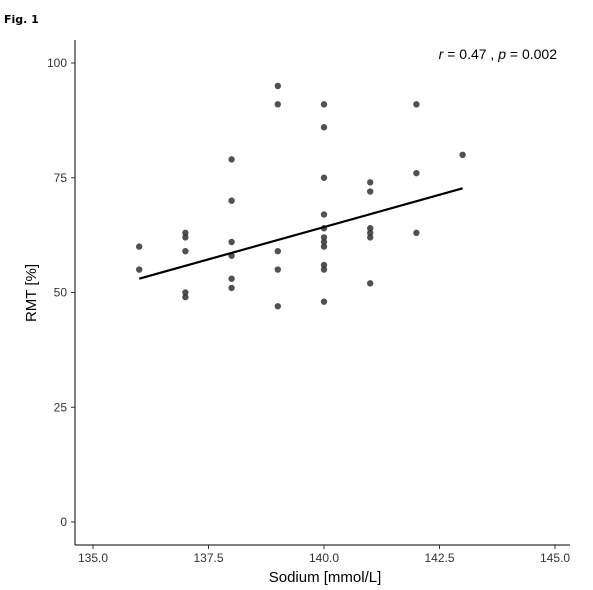  I want to click on y-tick-label: 0, so click(63, 522).